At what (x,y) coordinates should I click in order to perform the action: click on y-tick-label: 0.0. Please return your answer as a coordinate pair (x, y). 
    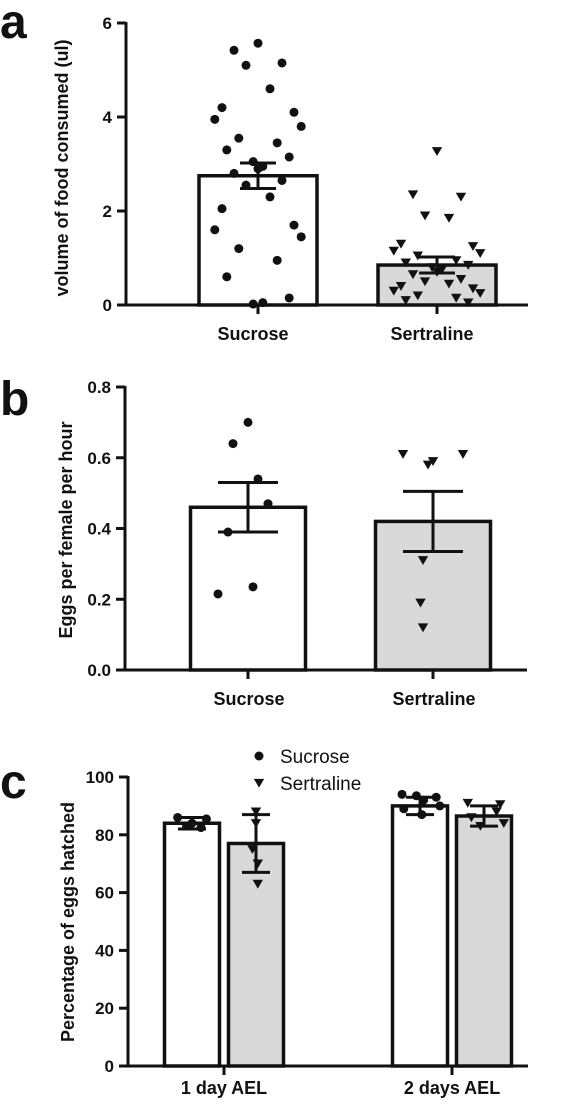
    Looking at the image, I should click on (99, 670).